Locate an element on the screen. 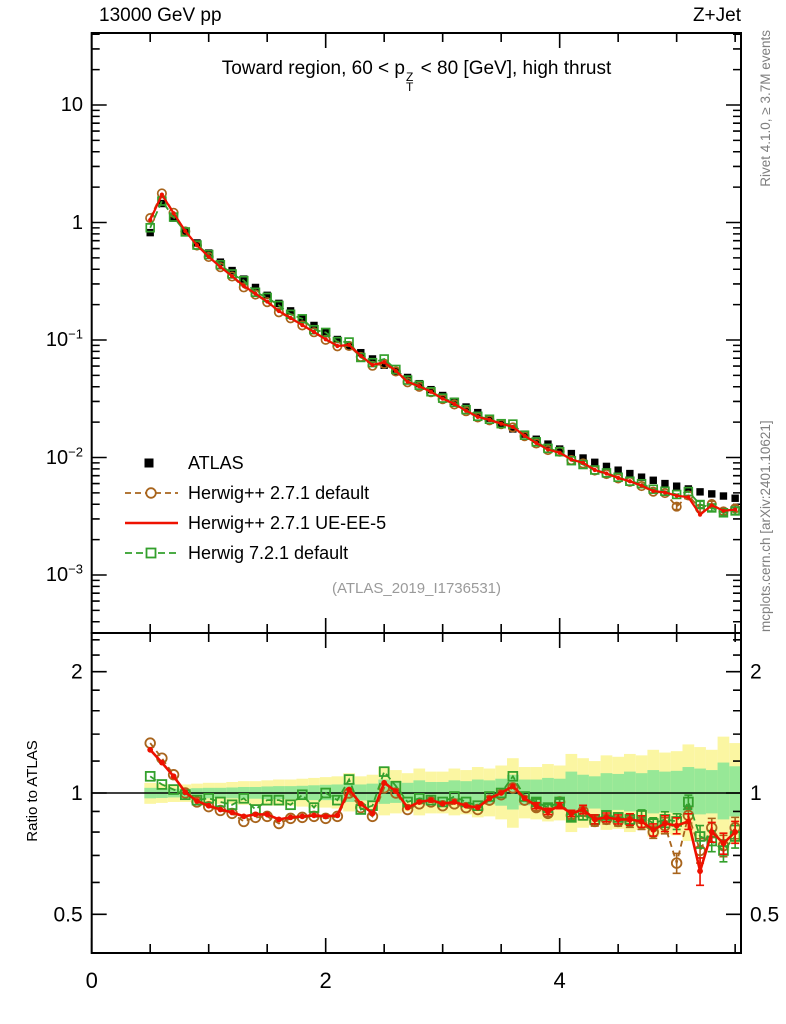 The image size is (786, 1024). legend-label-atlas: ATLAS is located at coordinates (216, 463).